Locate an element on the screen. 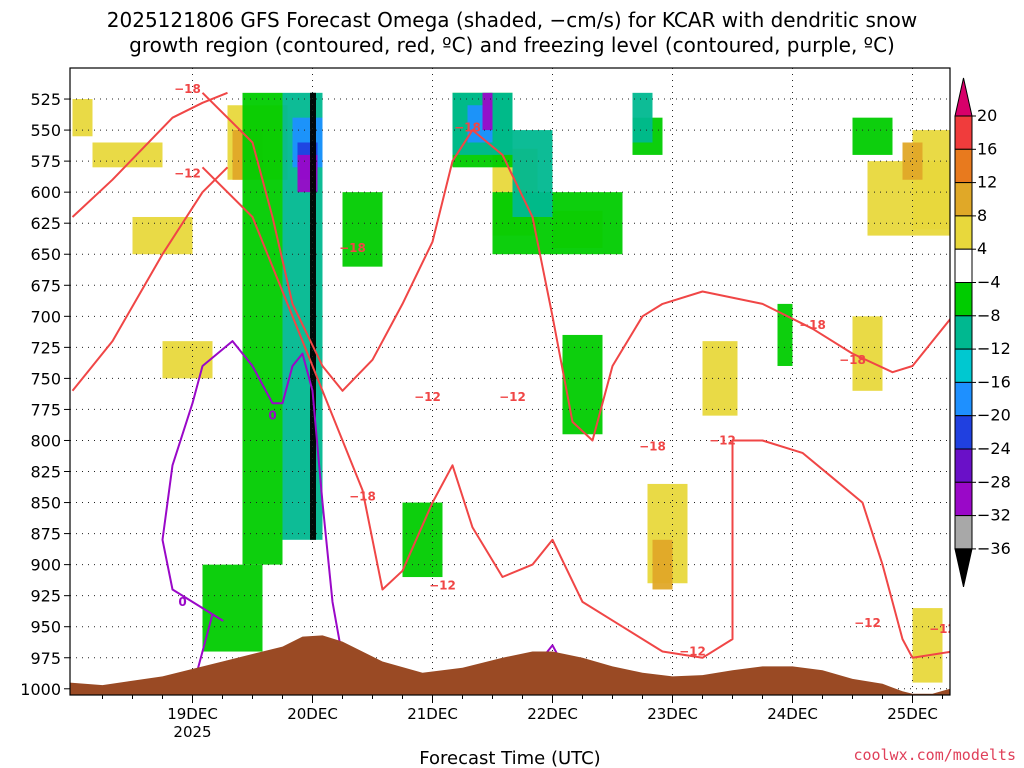 The height and width of the screenshot is (768, 1024). contour-label: 0 is located at coordinates (272, 416).